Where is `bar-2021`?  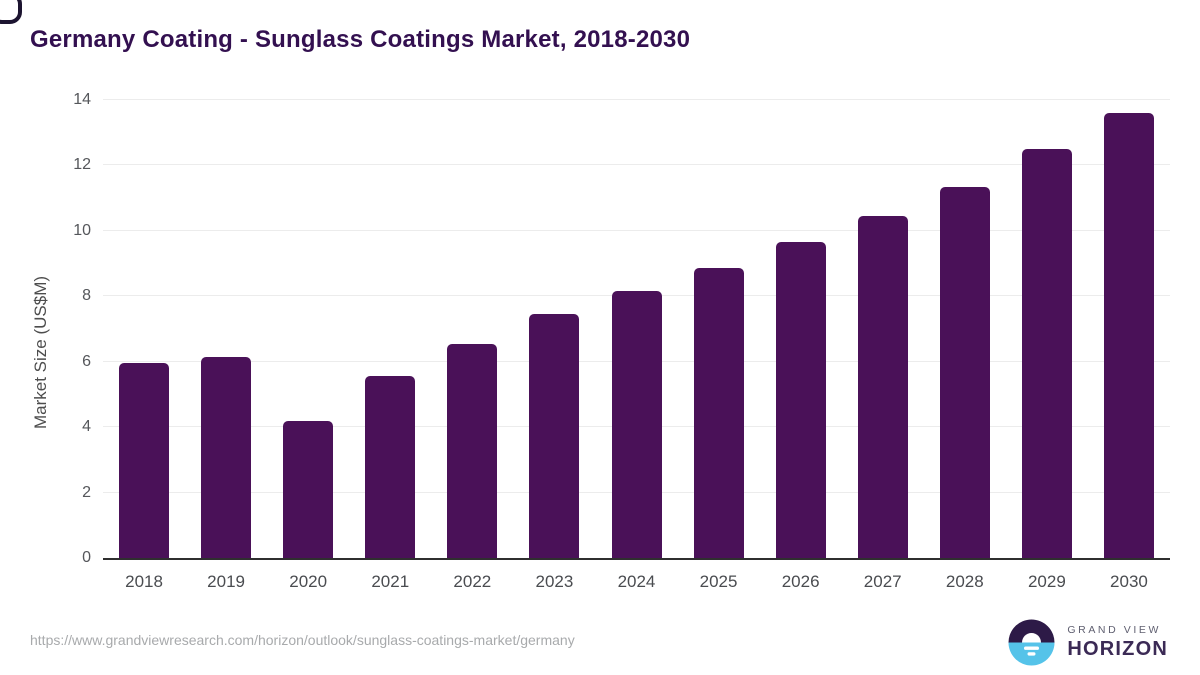
bar-2021 is located at coordinates (390, 467).